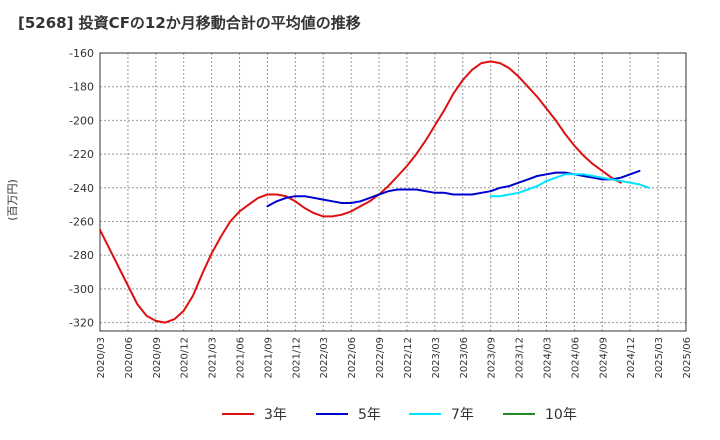 This screenshot has width=720, height=440. What do you see at coordinates (561, 415) in the screenshot?
I see `legend-label-3: 10年` at bounding box center [561, 415].